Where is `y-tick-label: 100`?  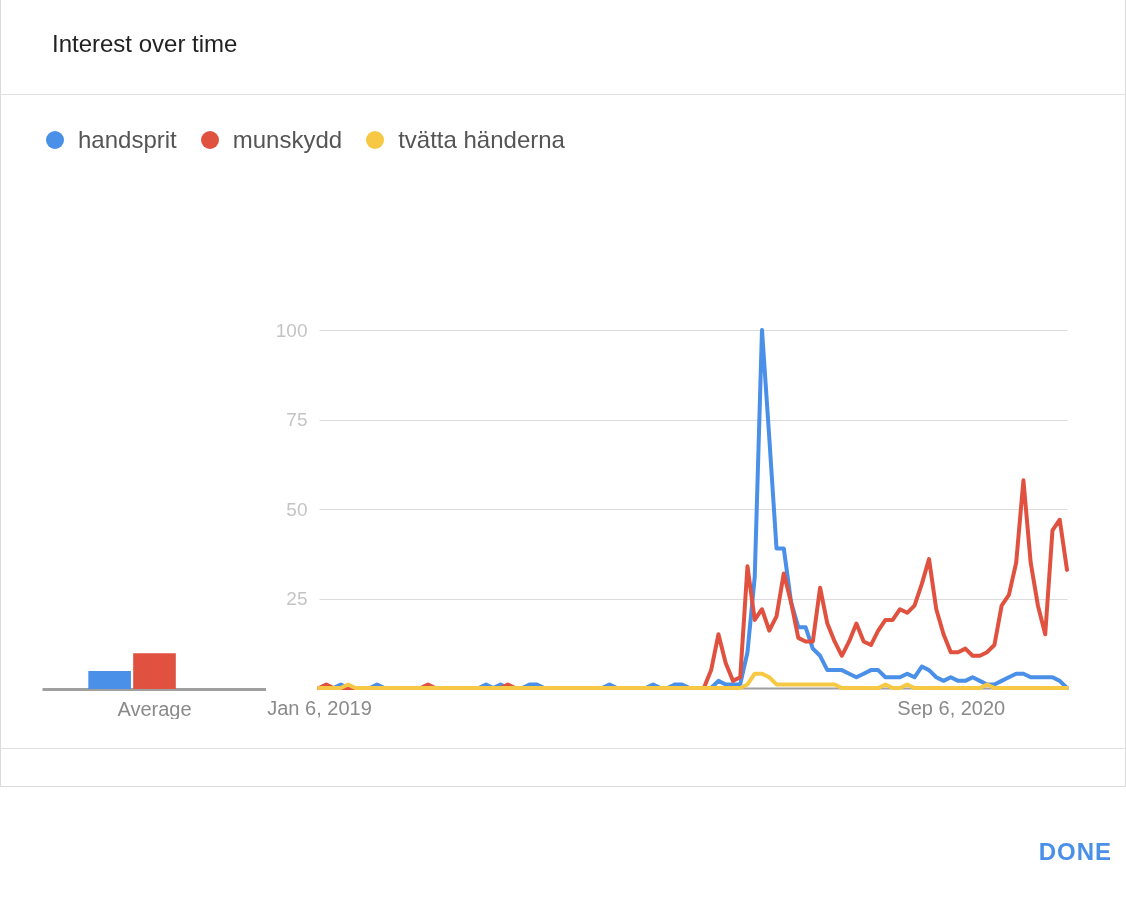 y-tick-label: 100 is located at coordinates (291, 330).